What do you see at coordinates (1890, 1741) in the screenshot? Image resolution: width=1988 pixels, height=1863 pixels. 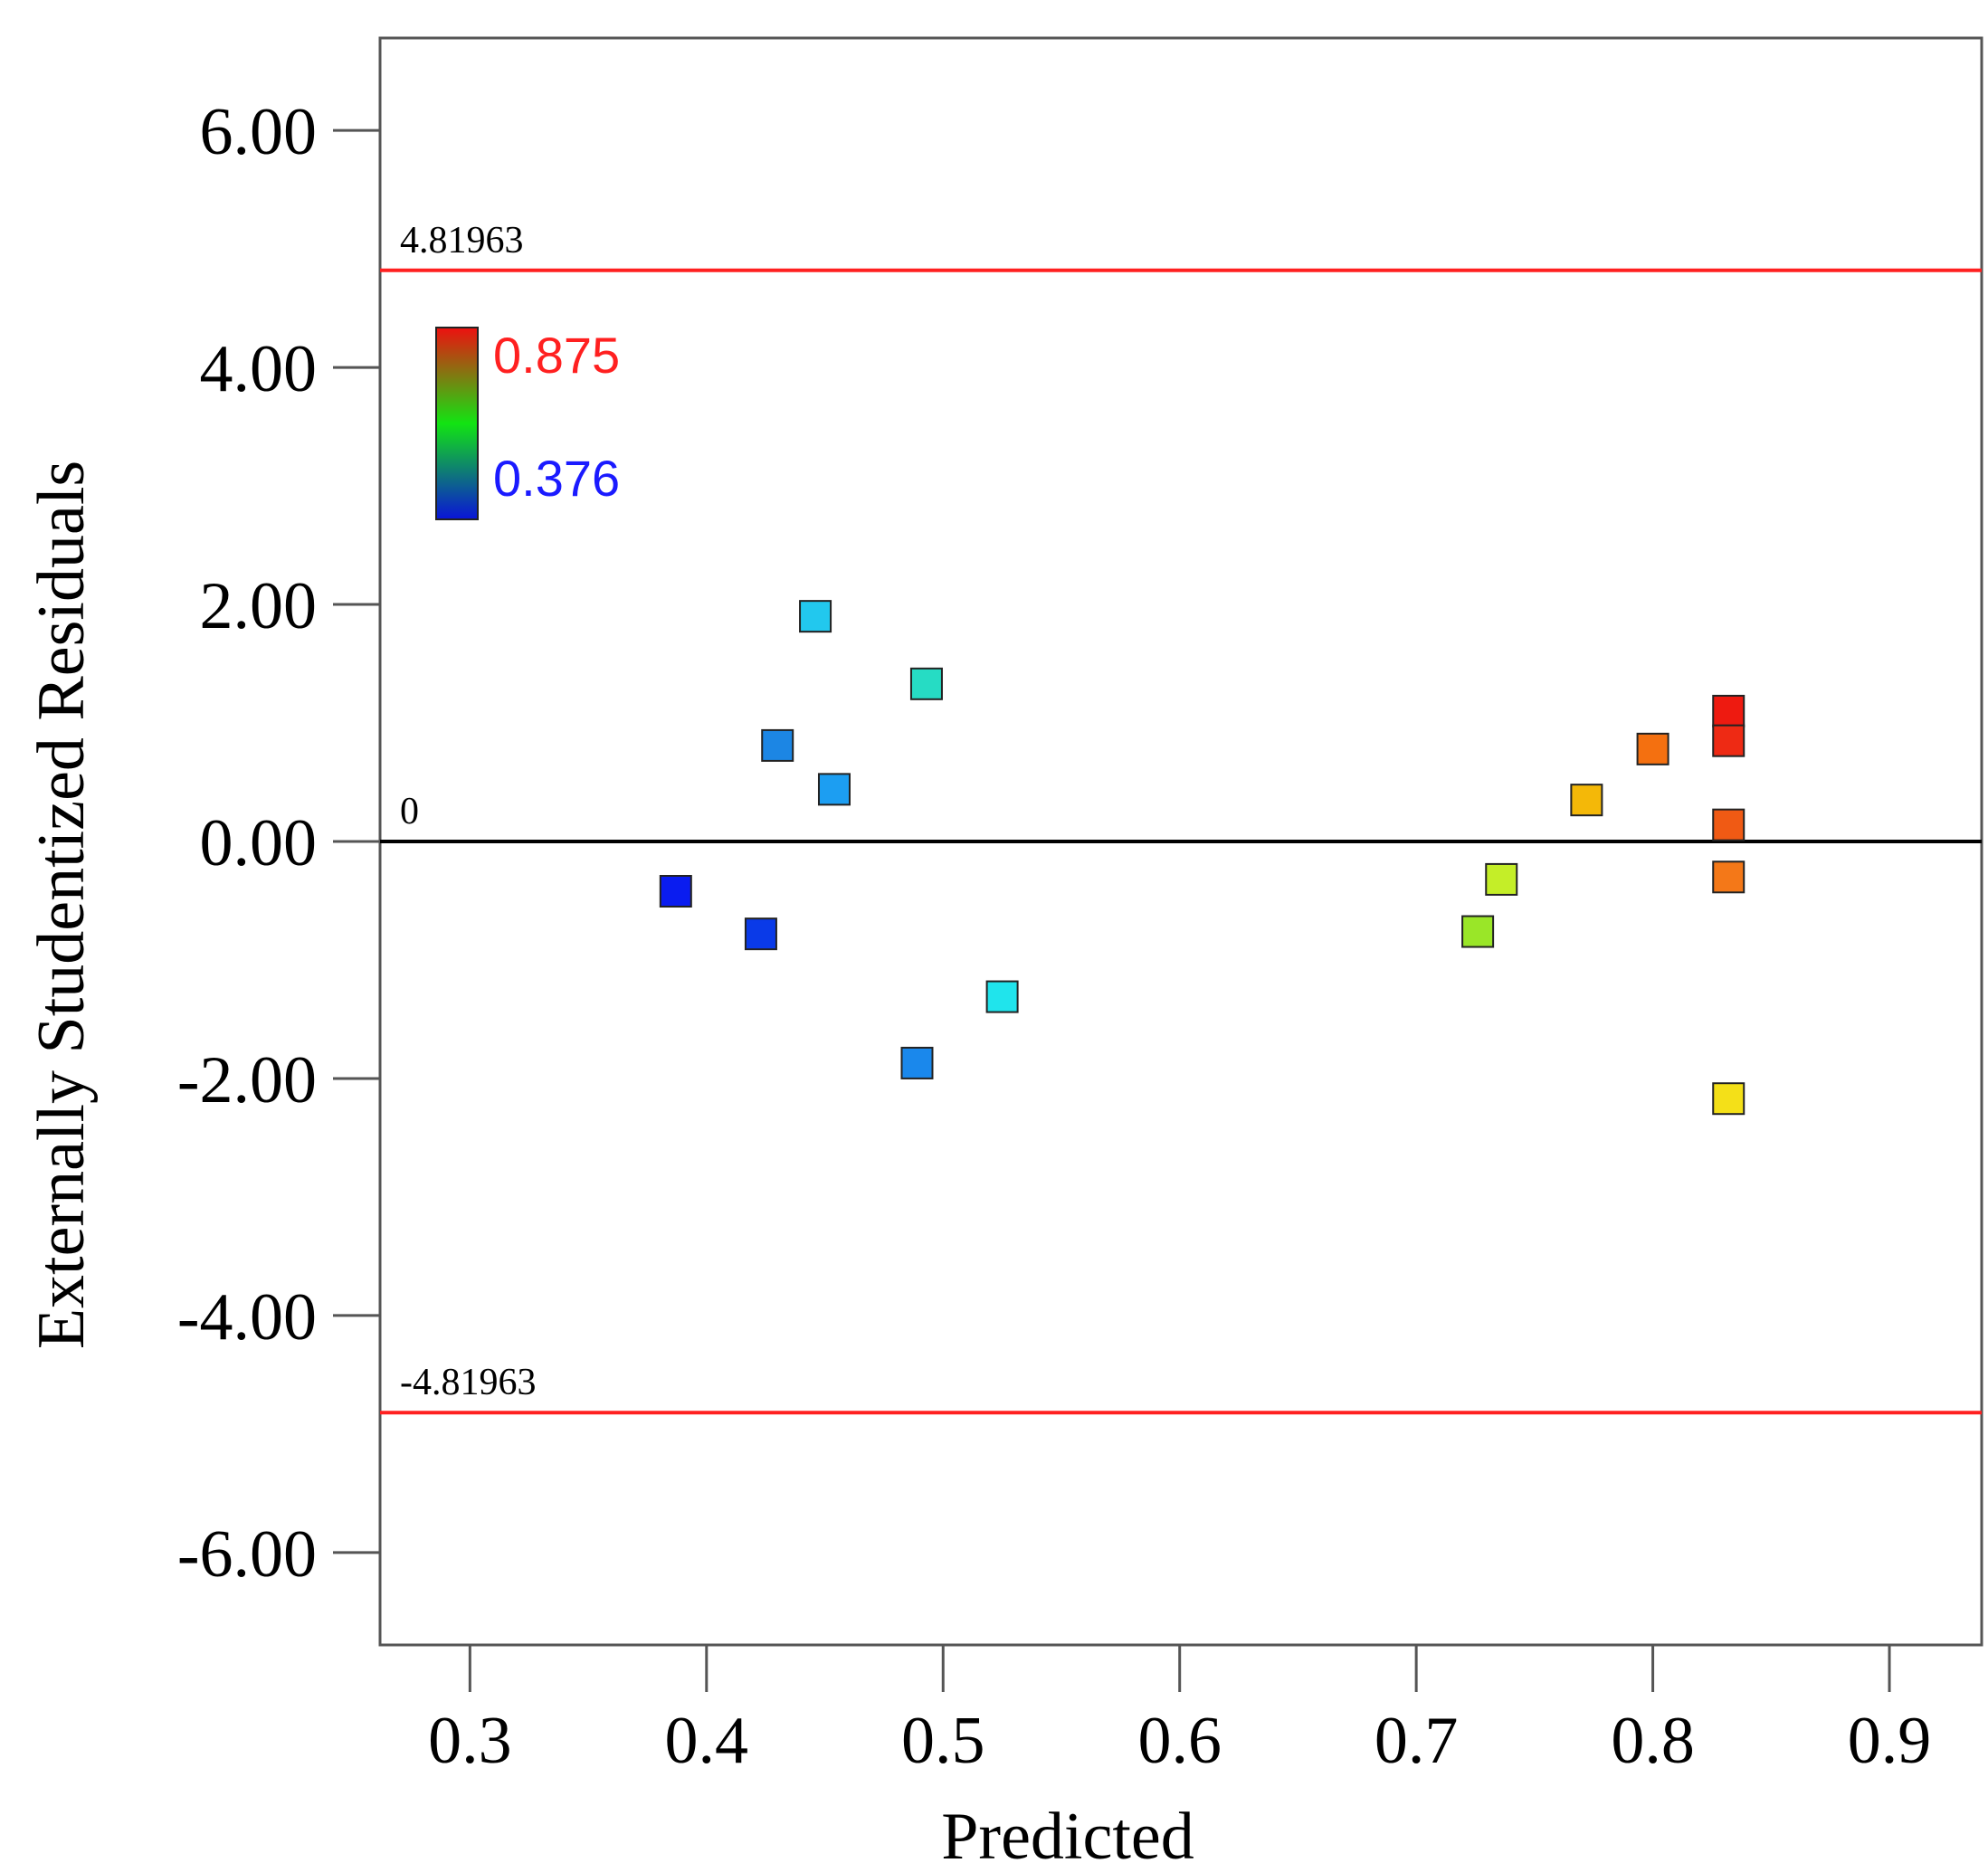 I see `x-tick-label: 0.9` at bounding box center [1890, 1741].